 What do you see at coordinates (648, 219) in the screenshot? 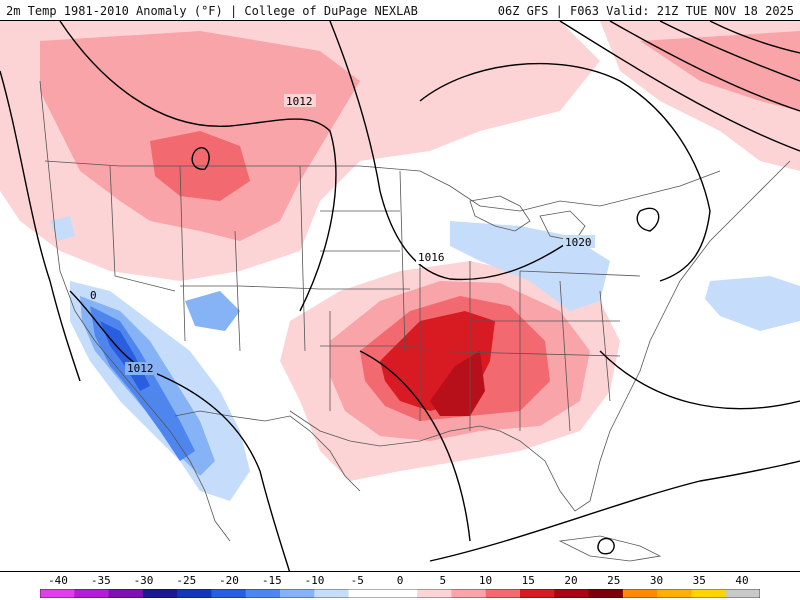
I see `isobar-small-high` at bounding box center [648, 219].